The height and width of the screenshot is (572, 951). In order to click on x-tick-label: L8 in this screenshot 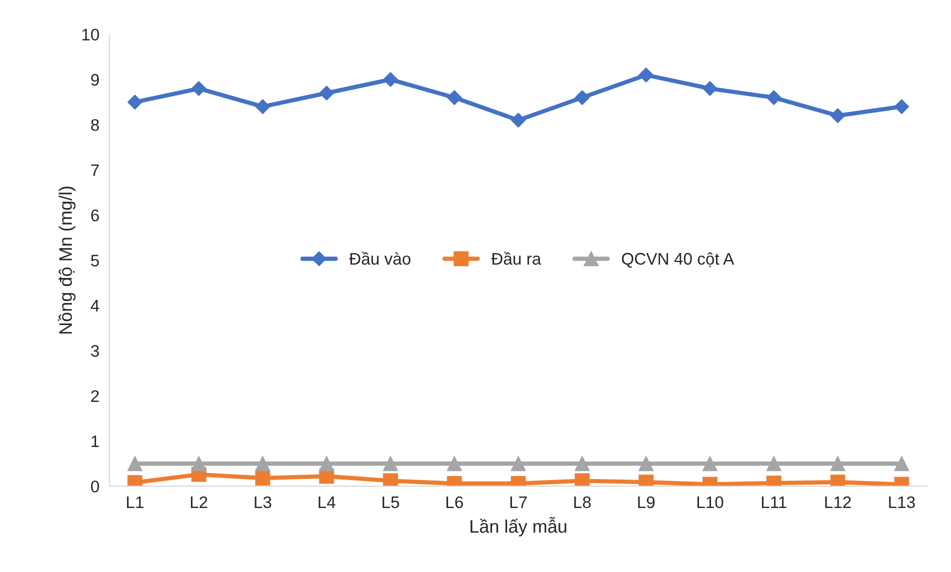, I will do `click(582, 502)`.